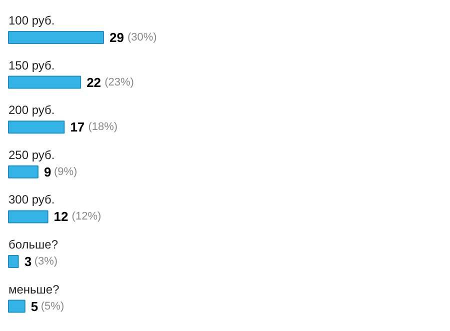 This screenshot has height=331, width=450. I want to click on data-label: 17 (18%), so click(94, 127).